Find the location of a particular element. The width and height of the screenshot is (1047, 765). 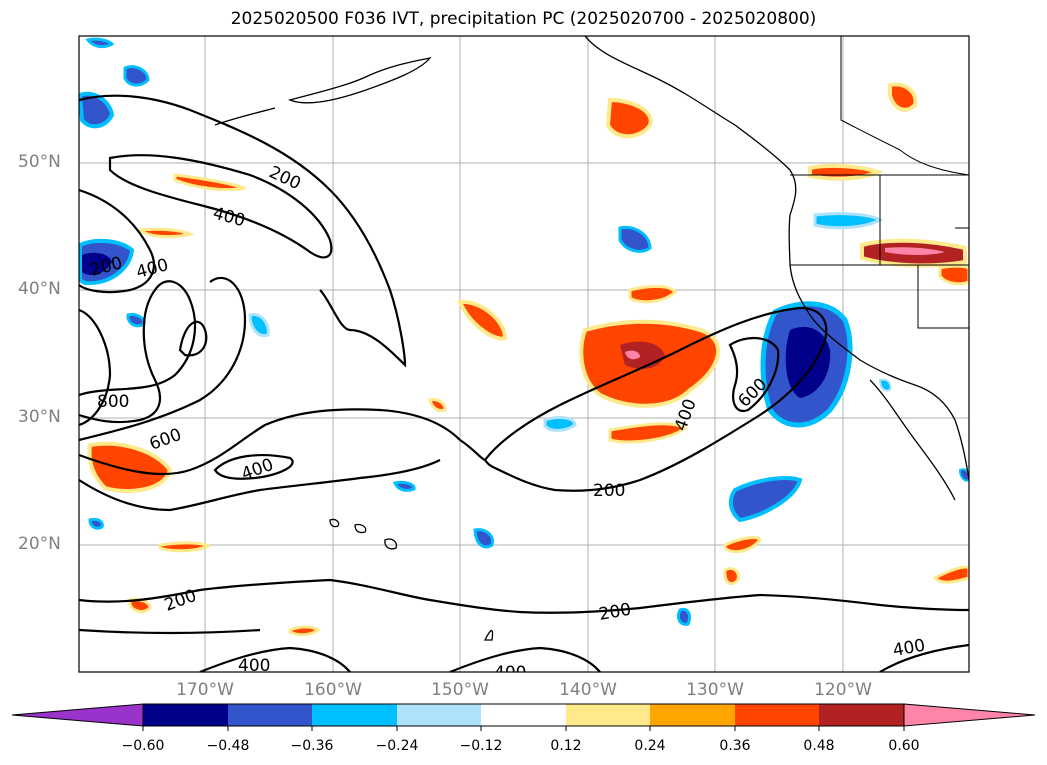

lon-label: 140°W is located at coordinates (588, 690).